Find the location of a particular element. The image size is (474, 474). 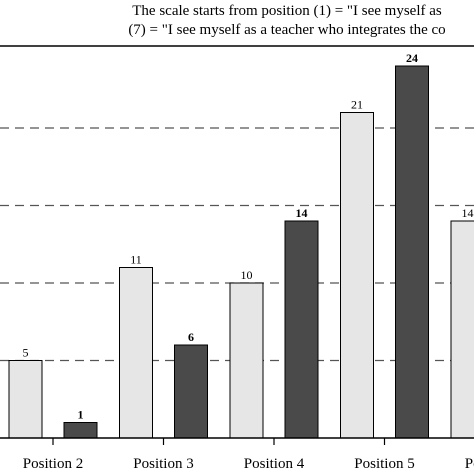

bar-value-label: 24 is located at coordinates (412, 58).